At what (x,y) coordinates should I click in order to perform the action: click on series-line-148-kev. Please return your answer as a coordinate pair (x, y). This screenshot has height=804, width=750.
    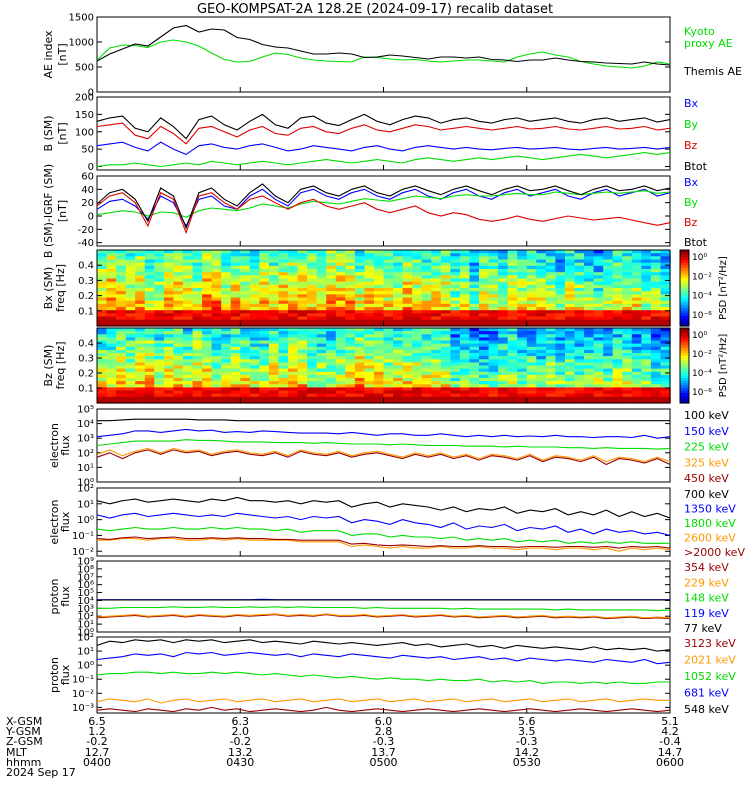
    Looking at the image, I should click on (383, 609).